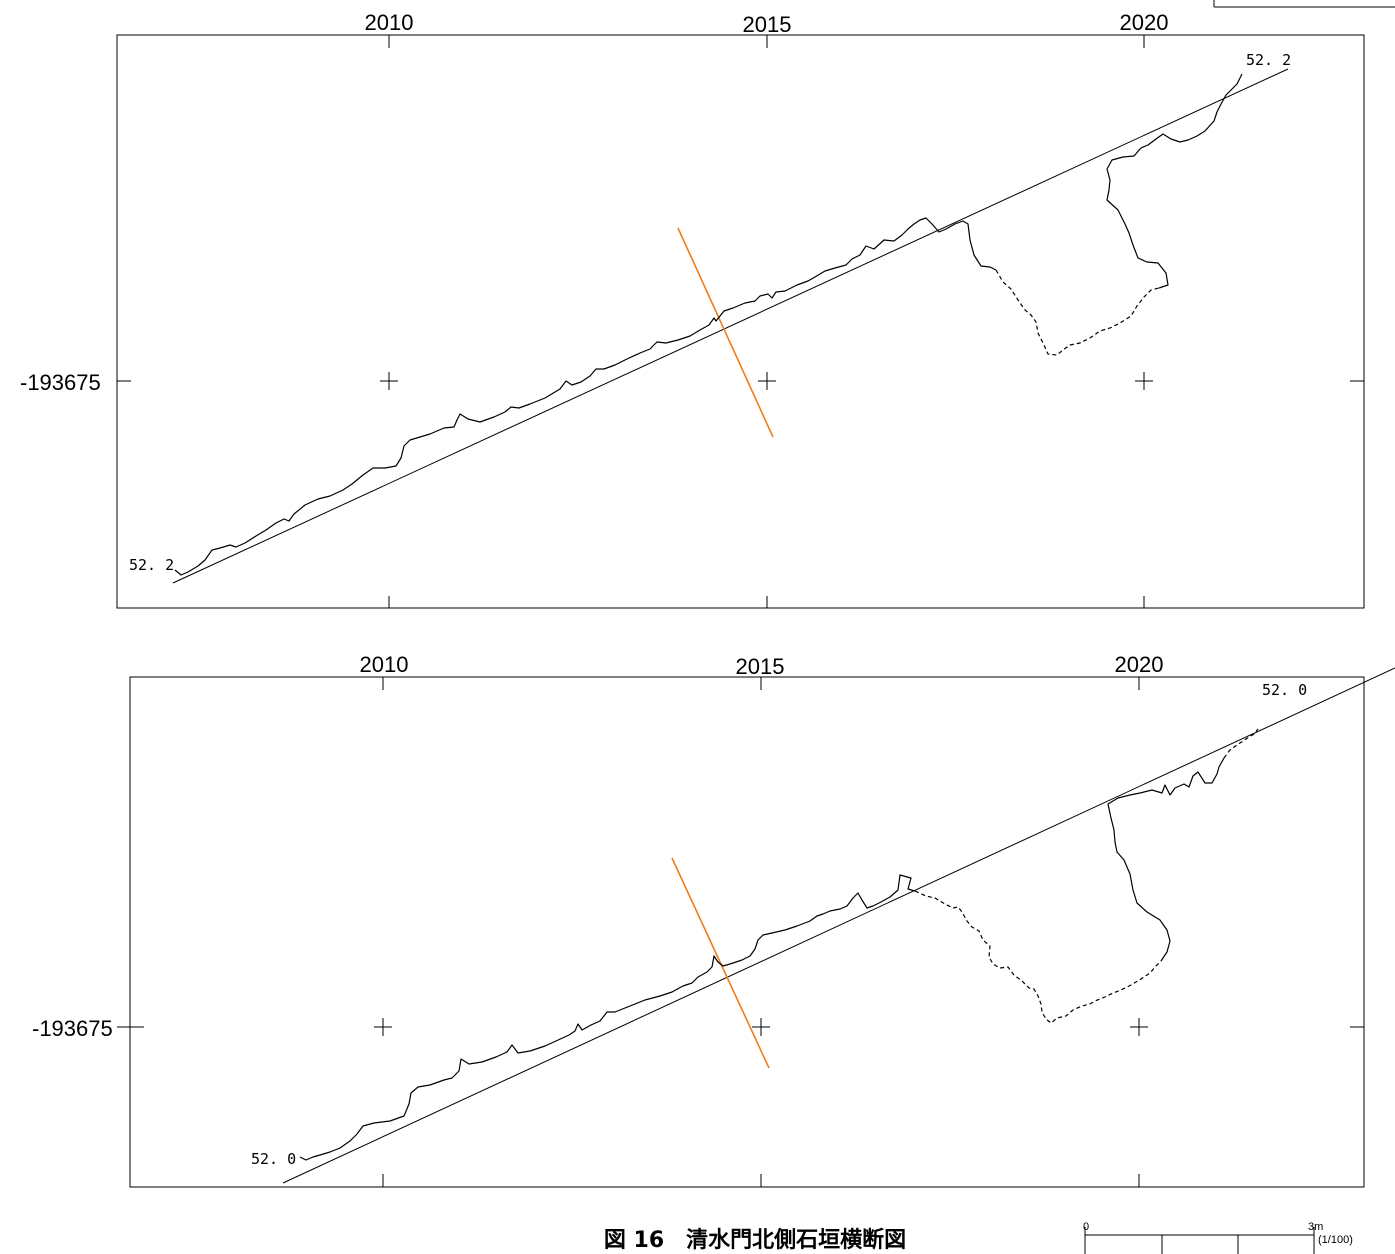 Image resolution: width=1395 pixels, height=1254 pixels. Describe the element at coordinates (1335, 1240) in the screenshot. I see `scale-ratio-label: (1/100)` at that location.